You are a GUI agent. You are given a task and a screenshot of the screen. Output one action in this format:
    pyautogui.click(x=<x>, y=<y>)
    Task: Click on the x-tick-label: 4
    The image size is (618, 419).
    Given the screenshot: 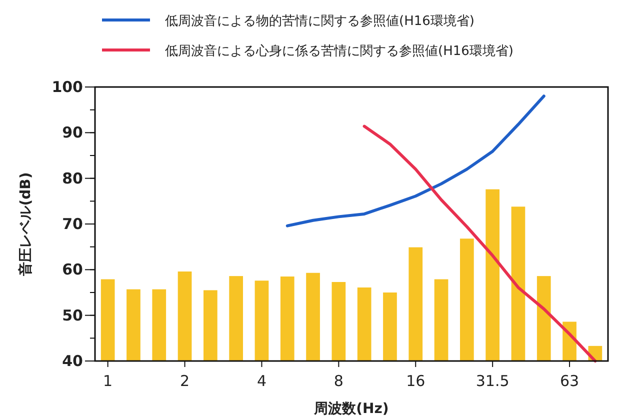 What is the action you would take?
    pyautogui.click(x=261, y=381)
    